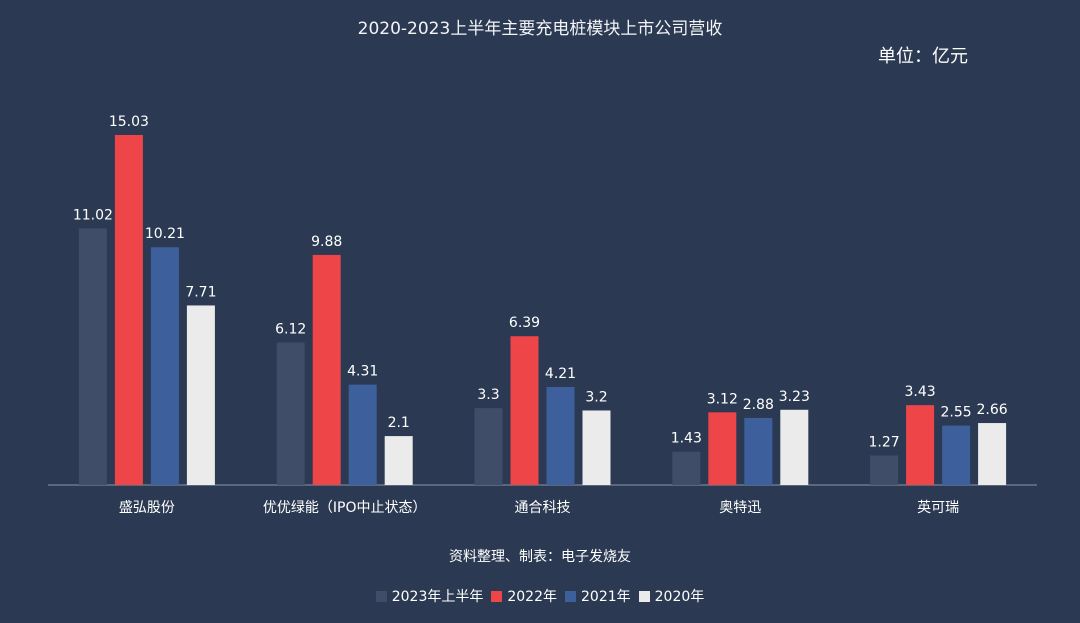 The width and height of the screenshot is (1080, 623). I want to click on legend-item: 2023年上半年, so click(429, 596).